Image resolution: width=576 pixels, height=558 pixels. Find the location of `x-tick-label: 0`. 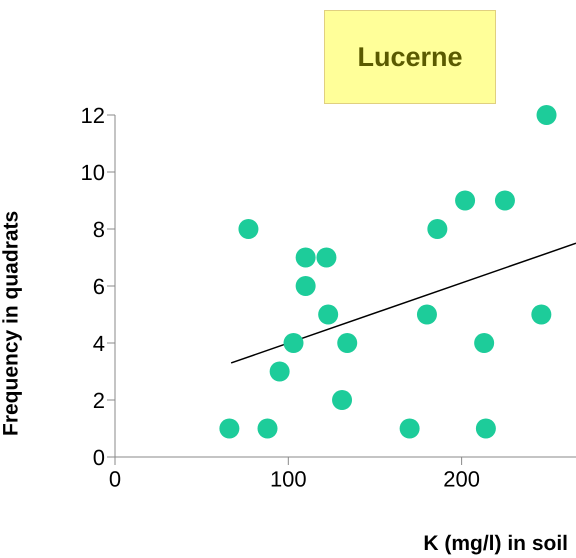

x-tick-label: 0 is located at coordinates (115, 479).